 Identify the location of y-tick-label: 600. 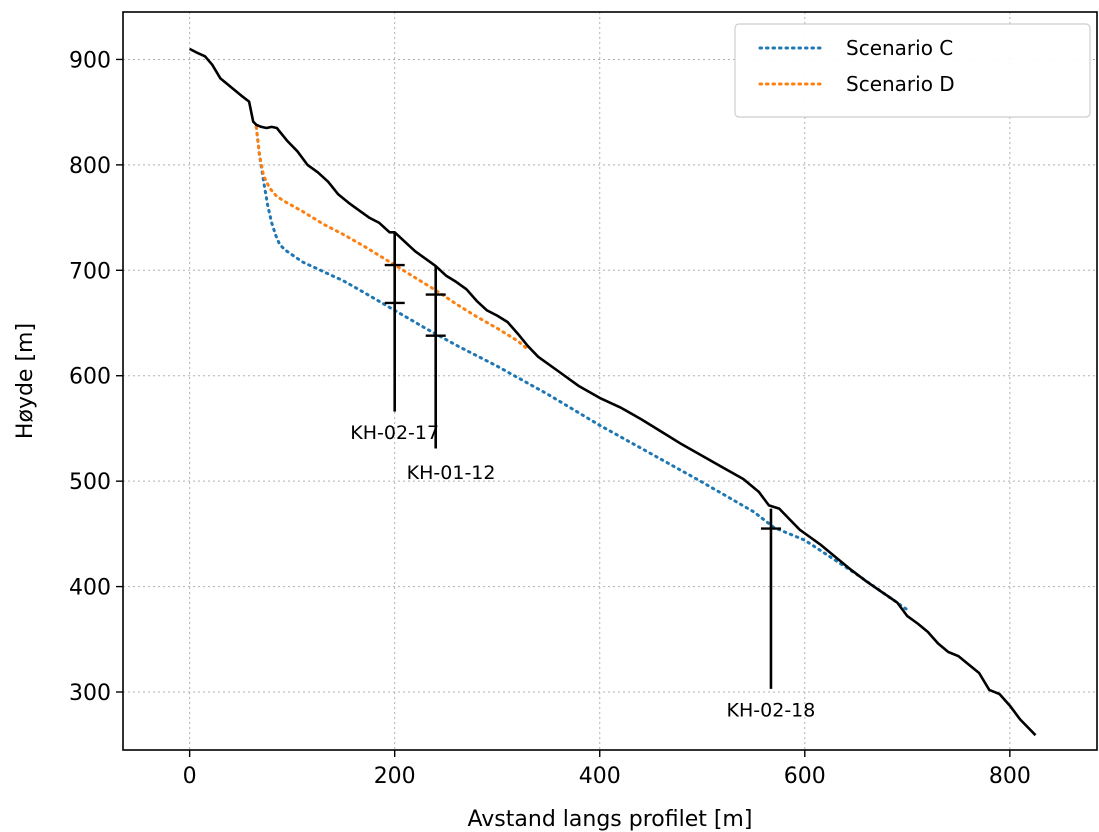
(90, 377).